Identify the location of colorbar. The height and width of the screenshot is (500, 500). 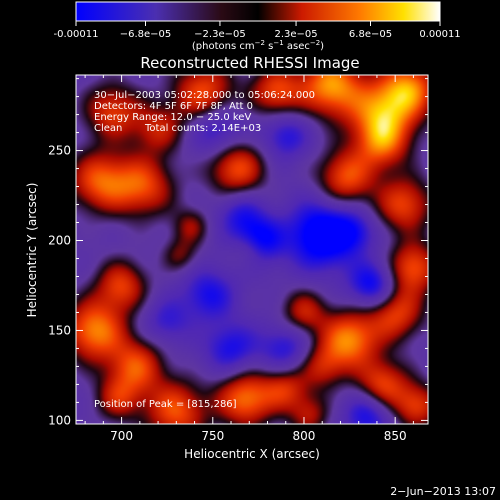
(258, 11).